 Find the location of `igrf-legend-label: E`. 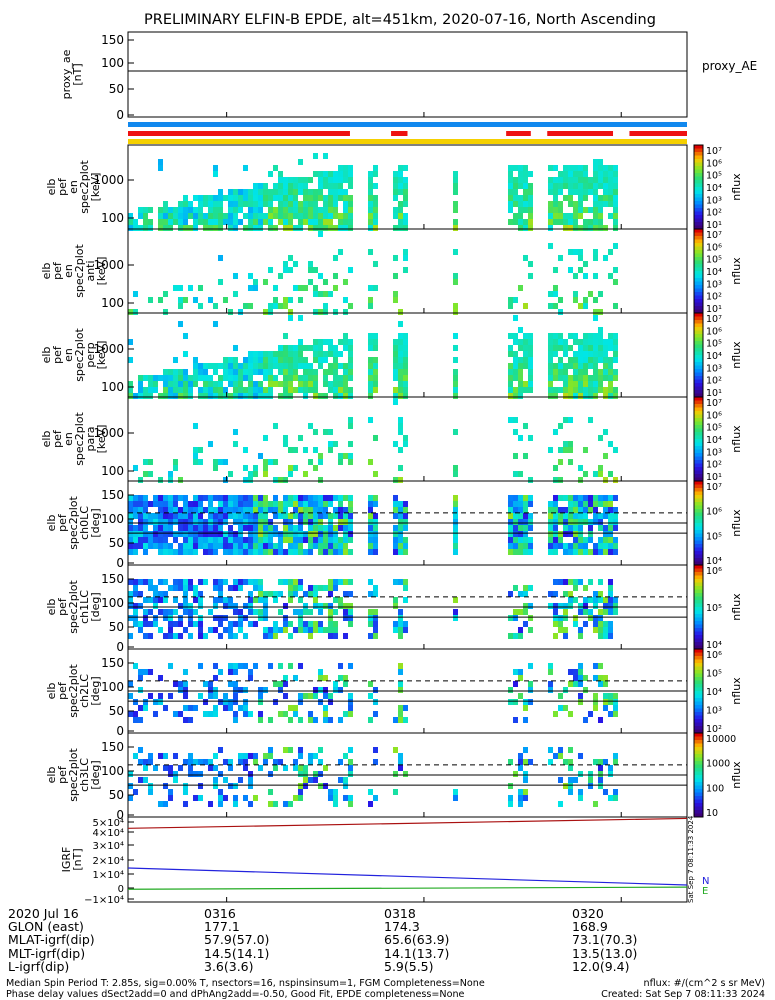

igrf-legend-label: E is located at coordinates (705, 891).